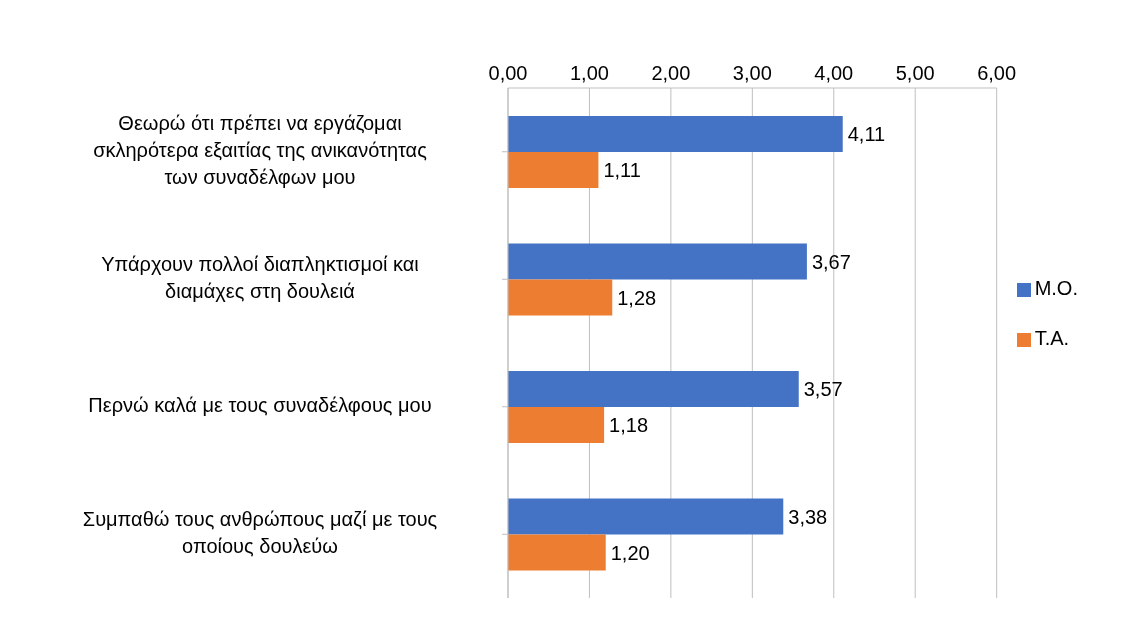 The height and width of the screenshot is (630, 1121). I want to click on x-tick-label: 4,00, so click(834, 73).